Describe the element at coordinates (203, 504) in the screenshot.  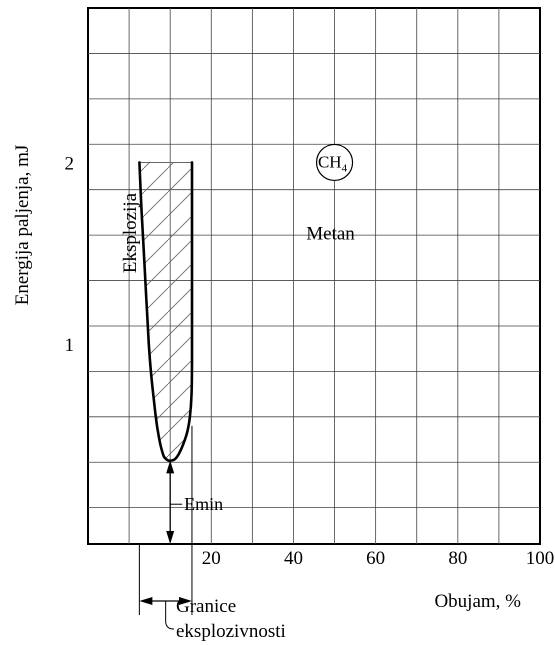
I see `emin-label: Emin` at that location.